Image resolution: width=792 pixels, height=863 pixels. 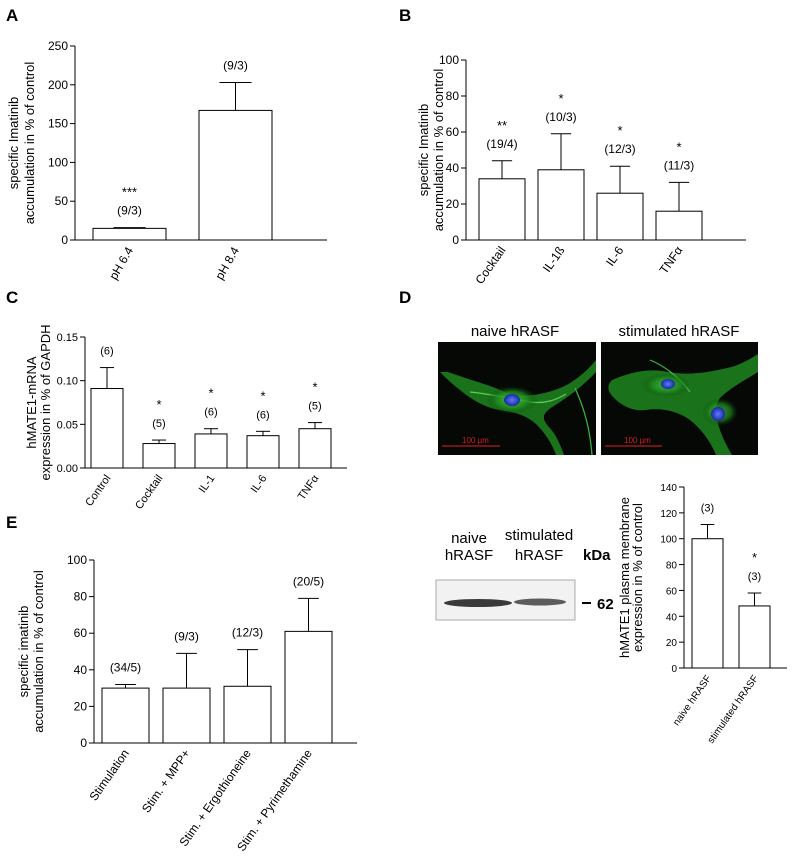 What do you see at coordinates (12, 15) in the screenshot?
I see `panel-letter-a: A` at bounding box center [12, 15].